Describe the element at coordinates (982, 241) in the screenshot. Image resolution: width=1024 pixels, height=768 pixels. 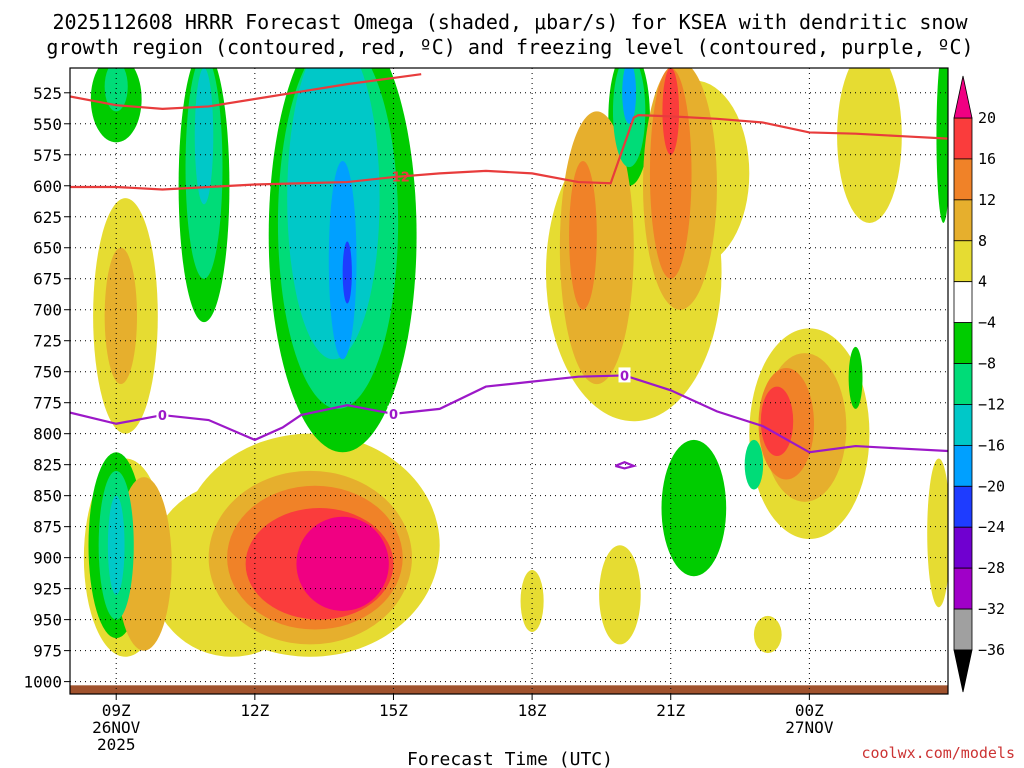
I see `colorbar-label-3: 8` at that location.